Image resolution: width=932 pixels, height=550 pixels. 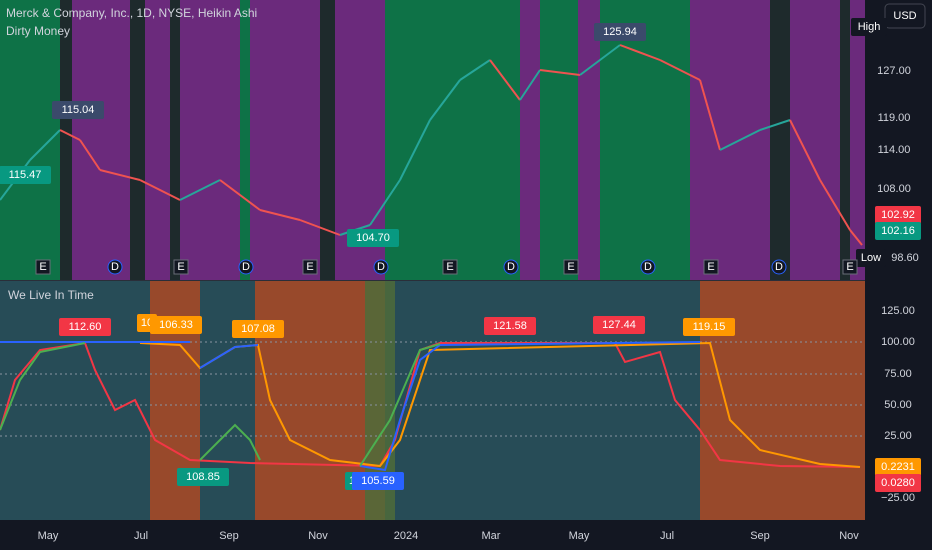 I want to click on indicator-callout: 127.44, so click(x=619, y=325).